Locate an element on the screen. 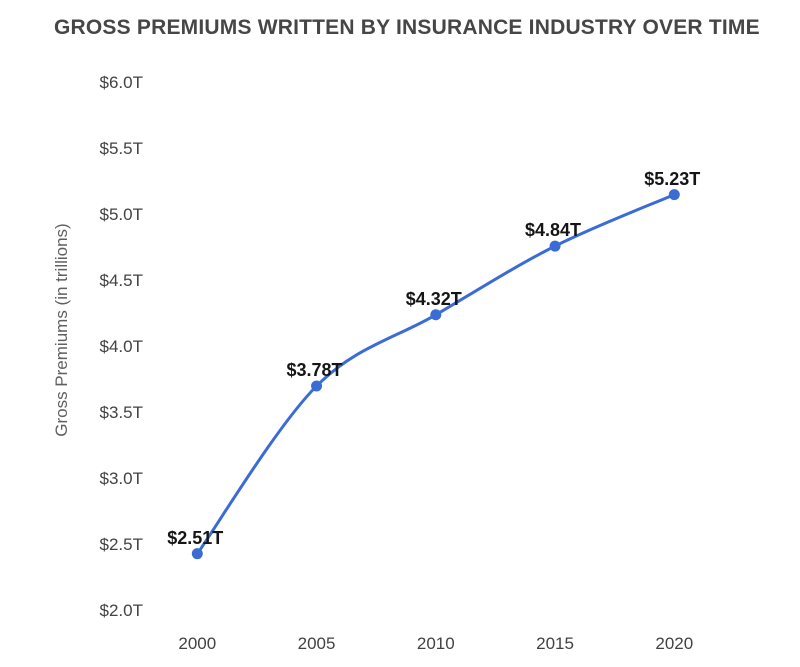  y-tick-label: $4.0T is located at coordinates (121, 346).